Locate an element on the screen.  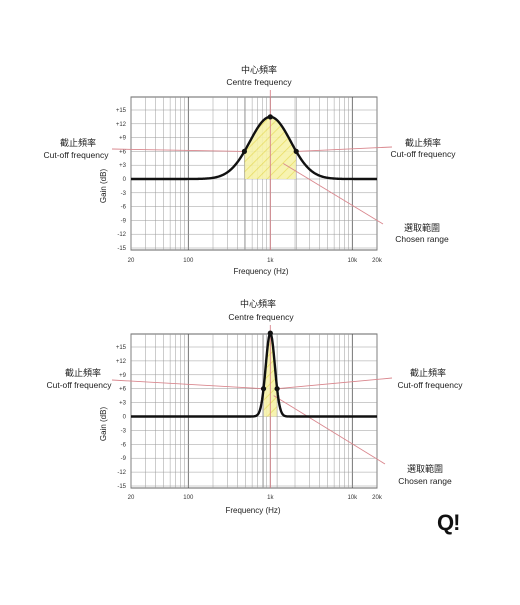
plot-frame is located at coordinates (254, 411).